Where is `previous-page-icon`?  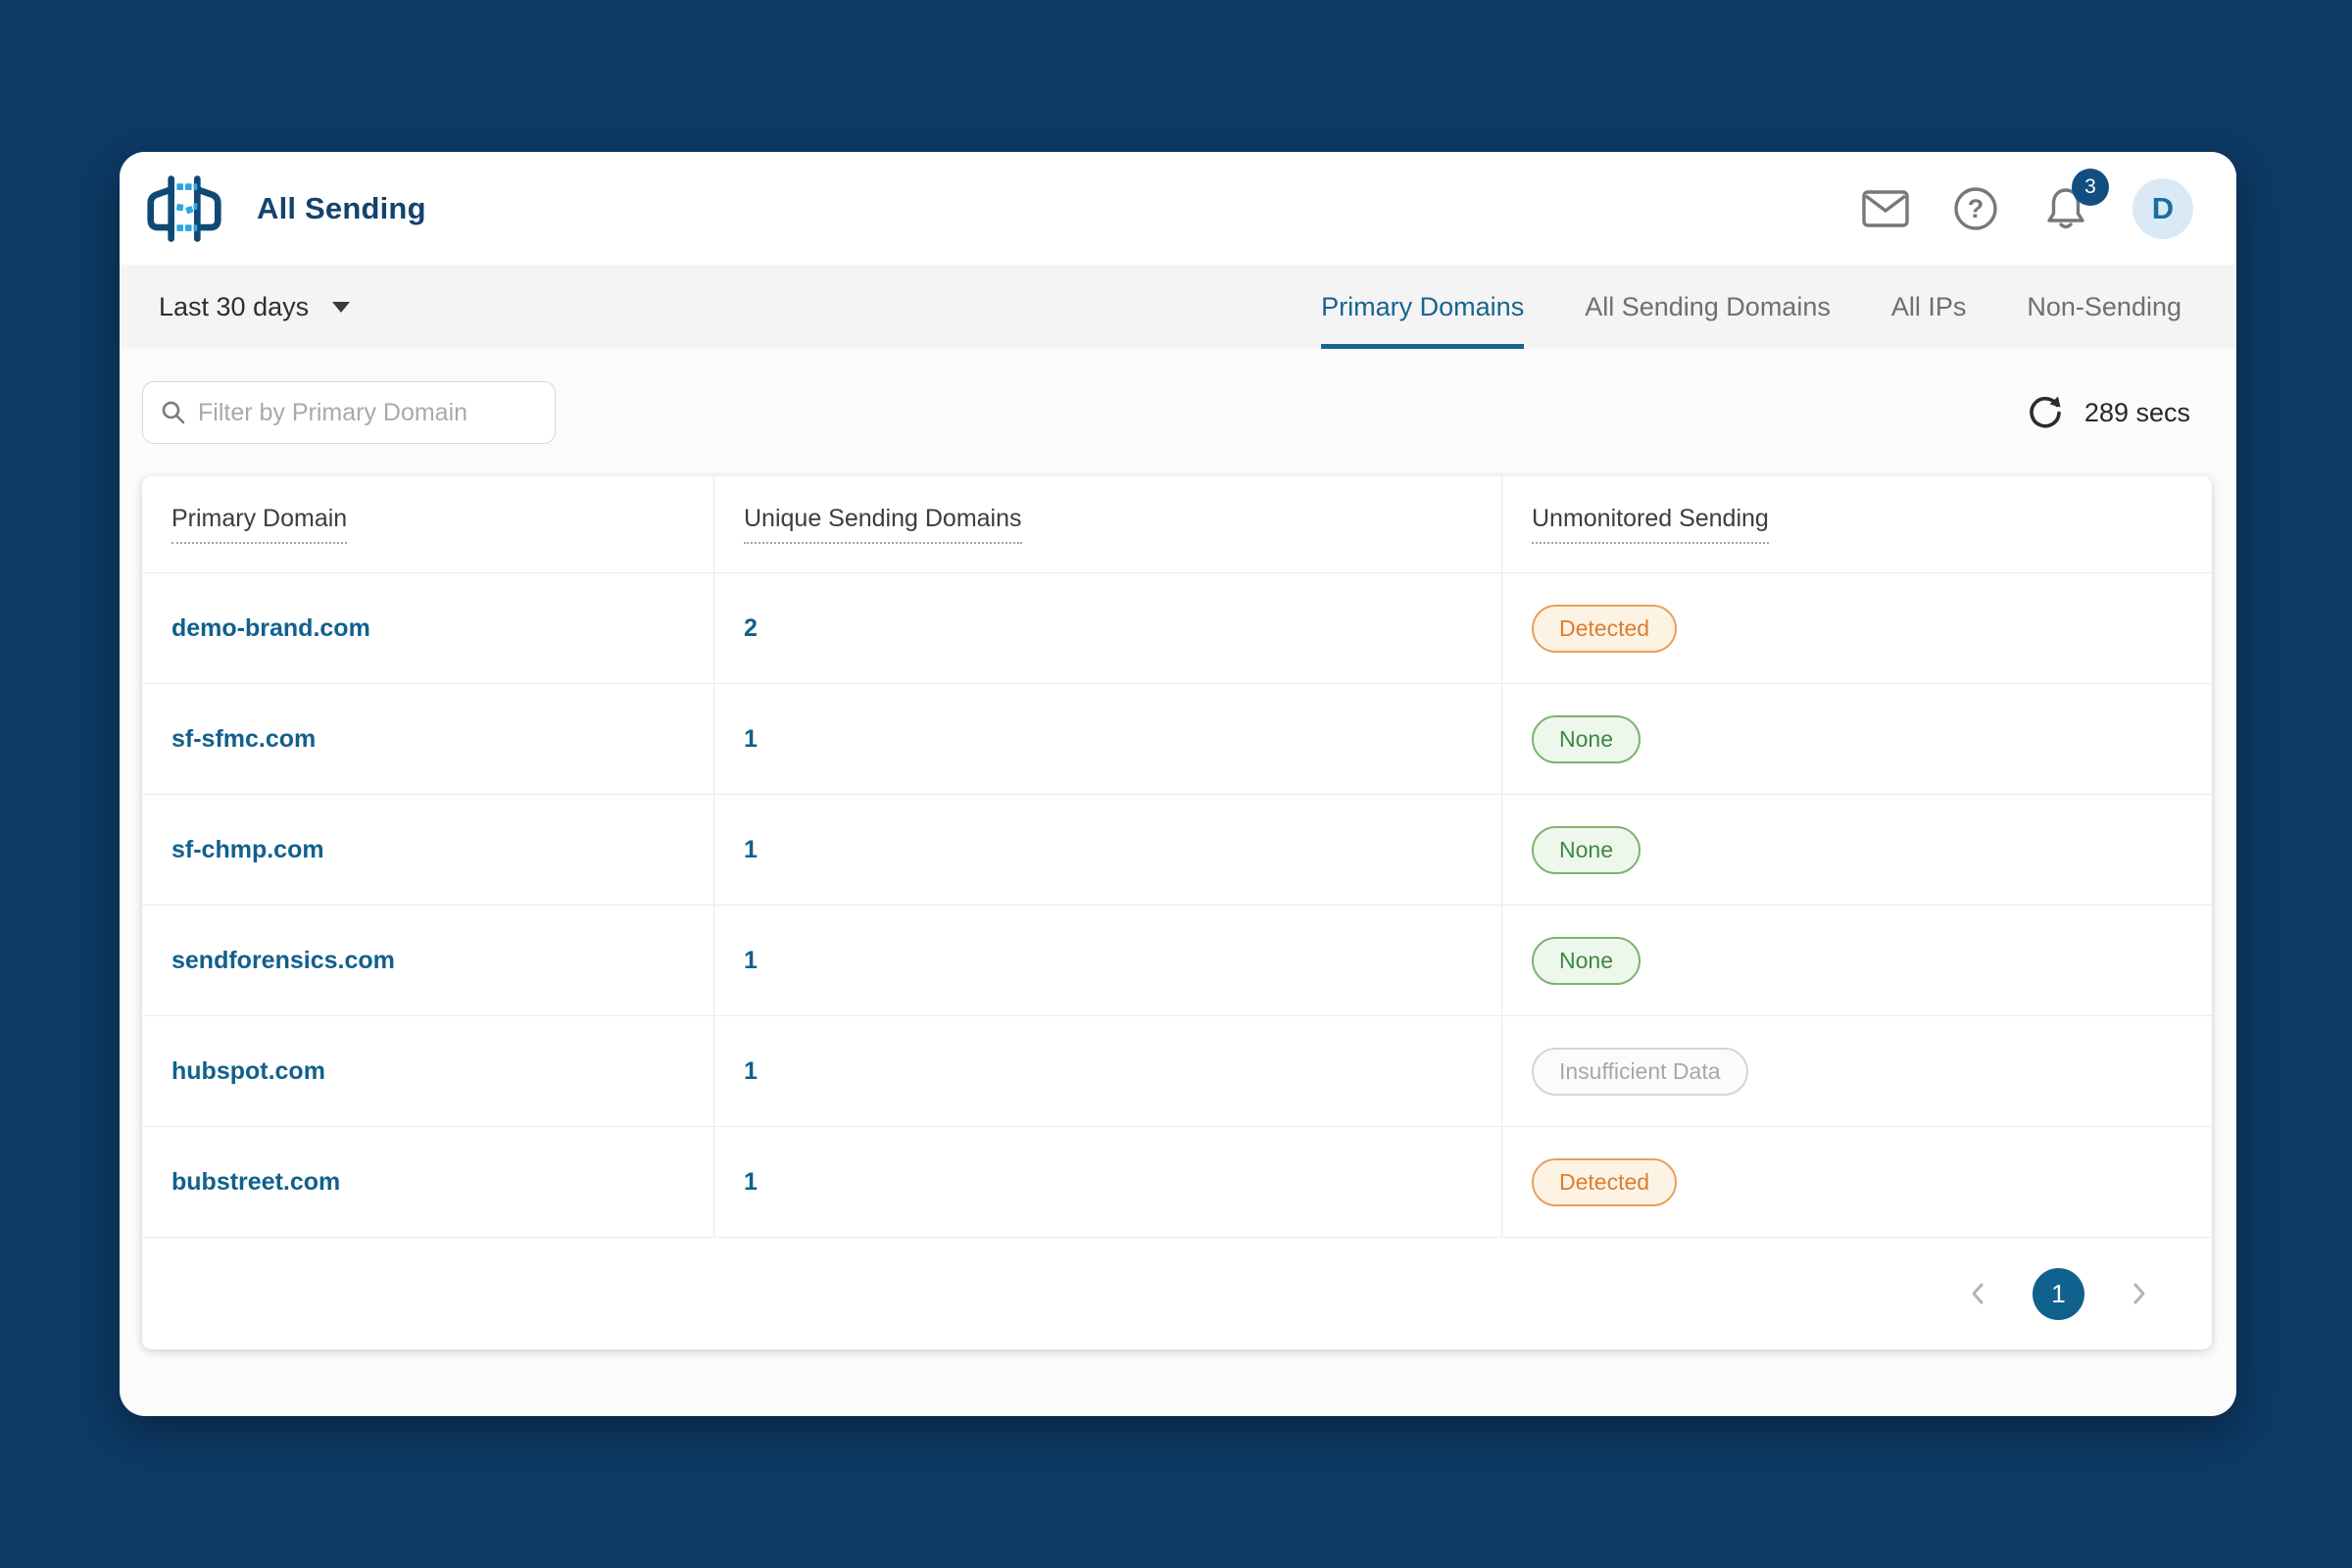
previous-page-icon is located at coordinates (1978, 1293).